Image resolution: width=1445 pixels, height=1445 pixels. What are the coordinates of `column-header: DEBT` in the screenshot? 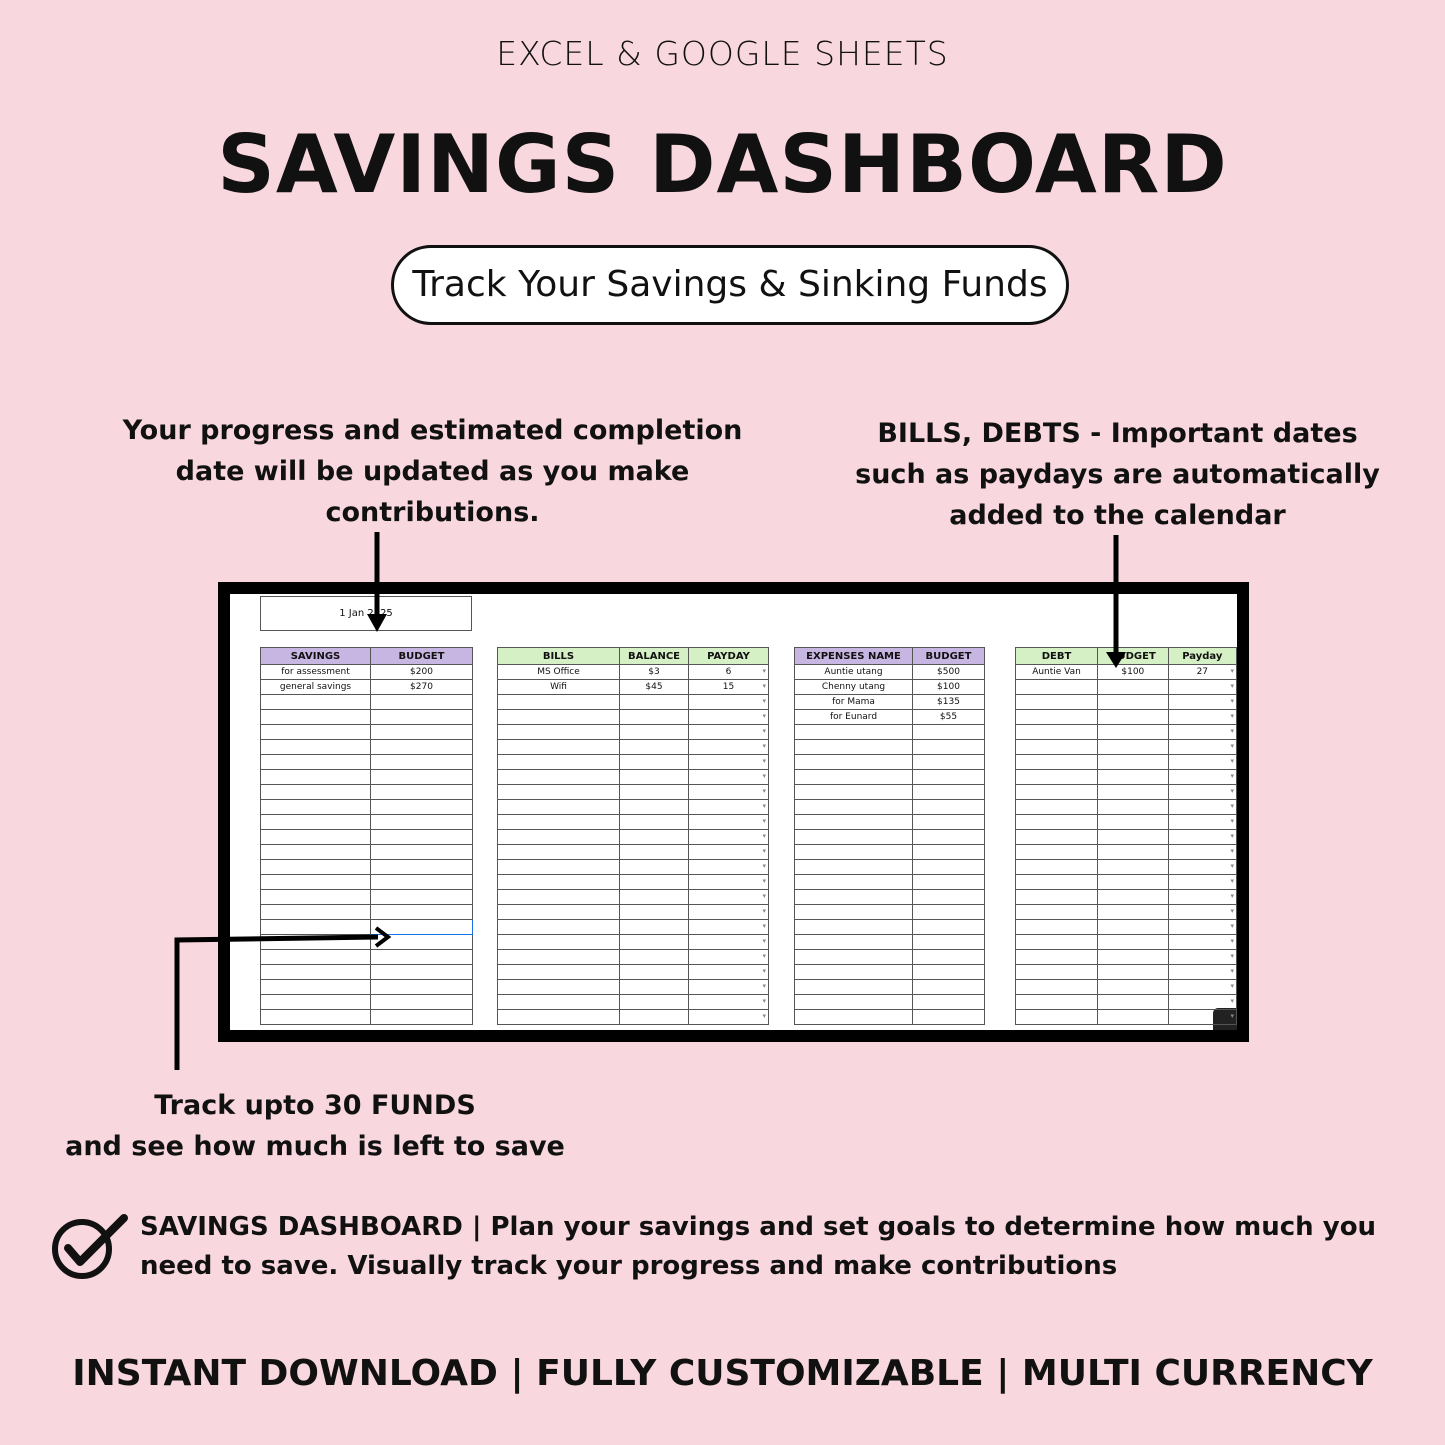 It's located at (1056, 656).